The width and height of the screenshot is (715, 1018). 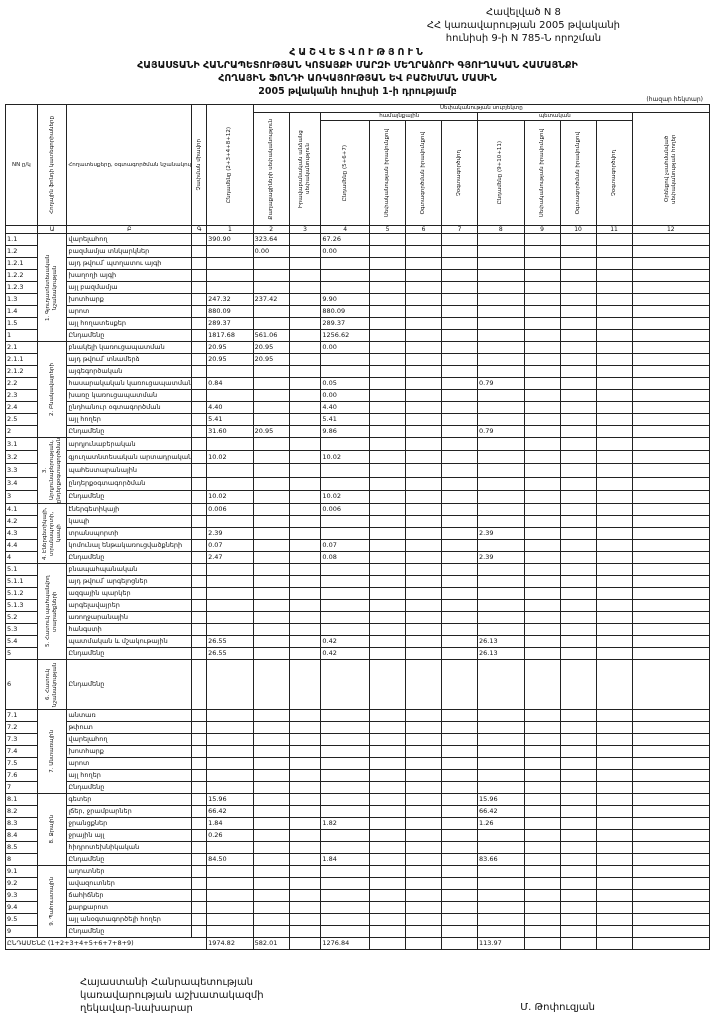 What do you see at coordinates (129, 457) in the screenshot?
I see `row-name: գյուղատնտեսական արտադրական` at bounding box center [129, 457].